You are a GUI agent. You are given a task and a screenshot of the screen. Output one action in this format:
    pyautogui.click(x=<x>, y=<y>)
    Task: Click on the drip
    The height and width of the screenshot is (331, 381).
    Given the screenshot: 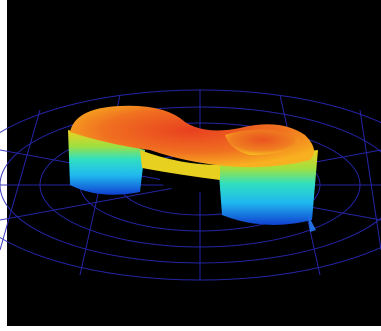 What is the action you would take?
    pyautogui.click(x=312, y=223)
    